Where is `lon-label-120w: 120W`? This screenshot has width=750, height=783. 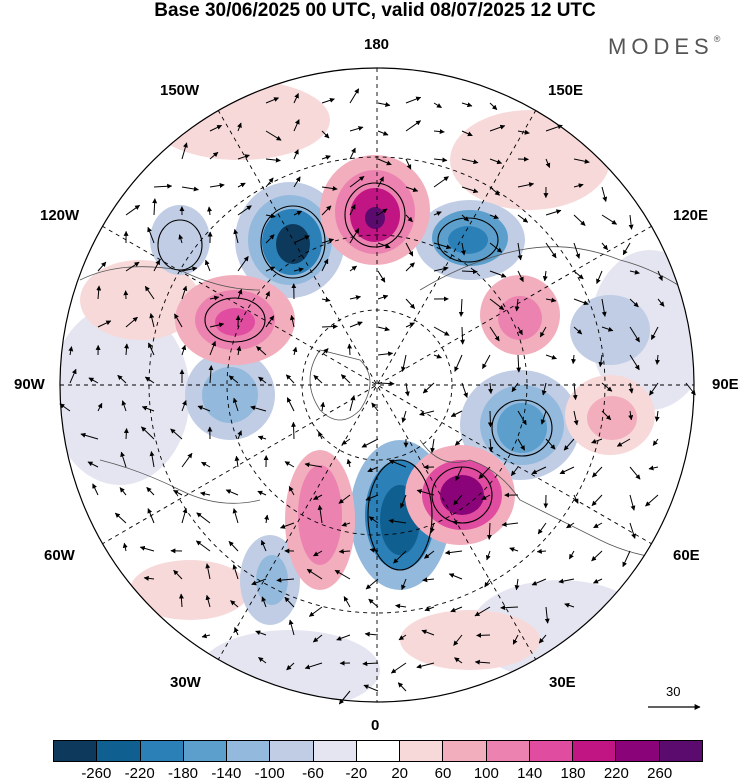
lon-label-120w: 120W is located at coordinates (60, 215).